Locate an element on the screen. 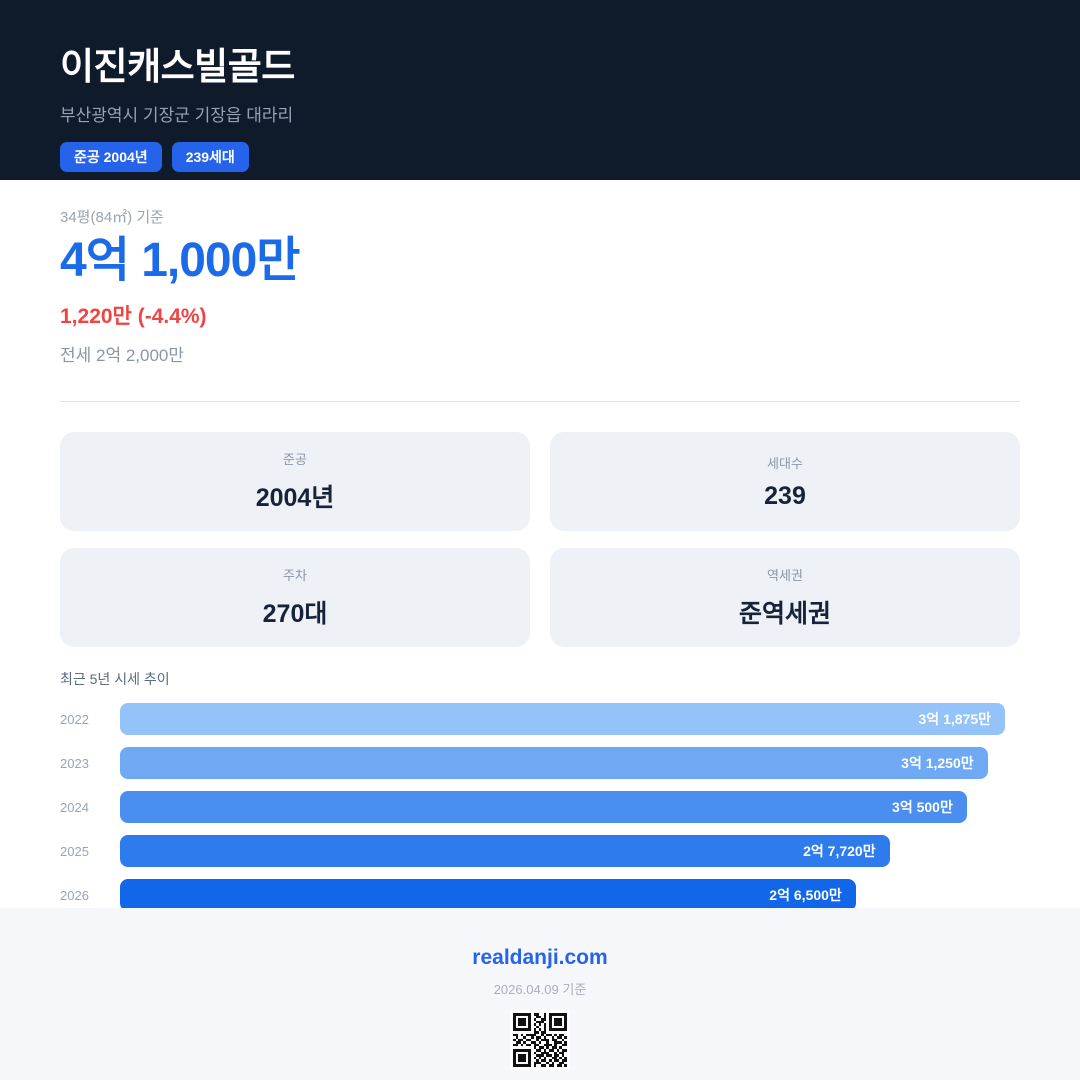 The height and width of the screenshot is (1080, 1080). info-card-households: 세대수 239 is located at coordinates (785, 482).